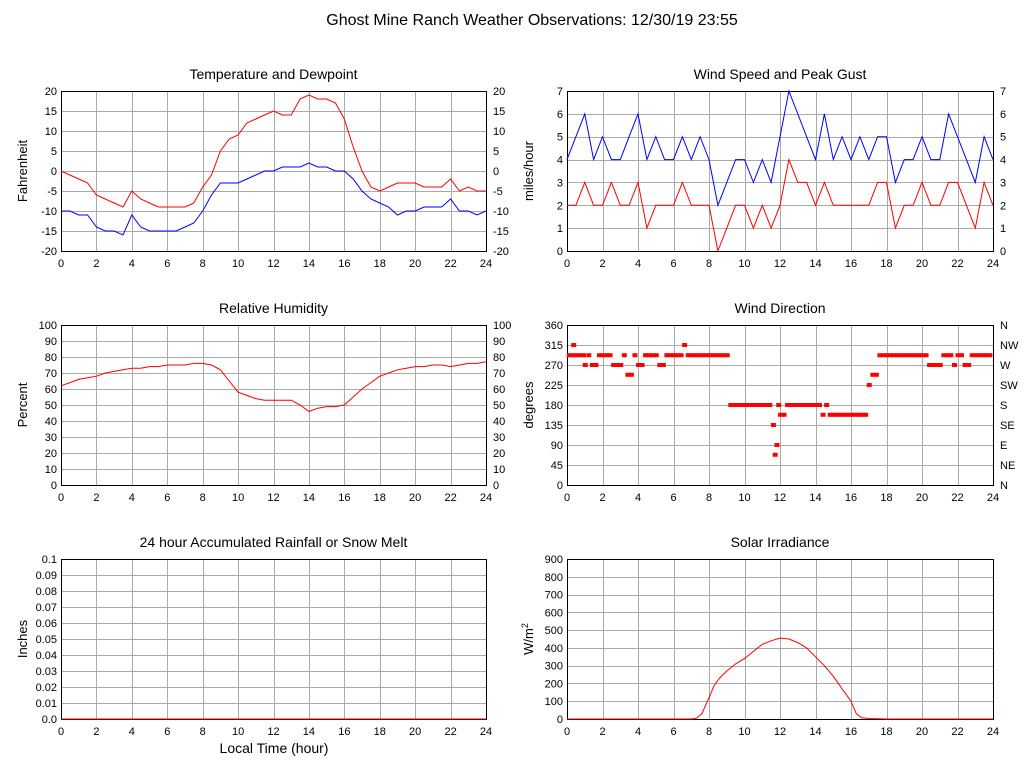  What do you see at coordinates (486, 732) in the screenshot?
I see `rain-xtick-label: 24` at bounding box center [486, 732].